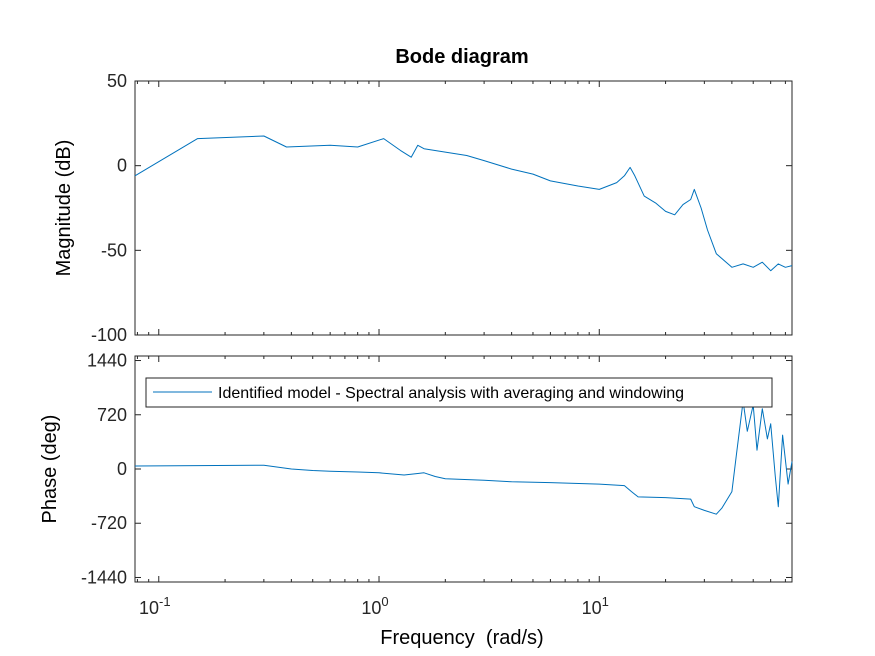 The image size is (875, 656). What do you see at coordinates (112, 415) in the screenshot?
I see `phase-ytick-label: 720` at bounding box center [112, 415].